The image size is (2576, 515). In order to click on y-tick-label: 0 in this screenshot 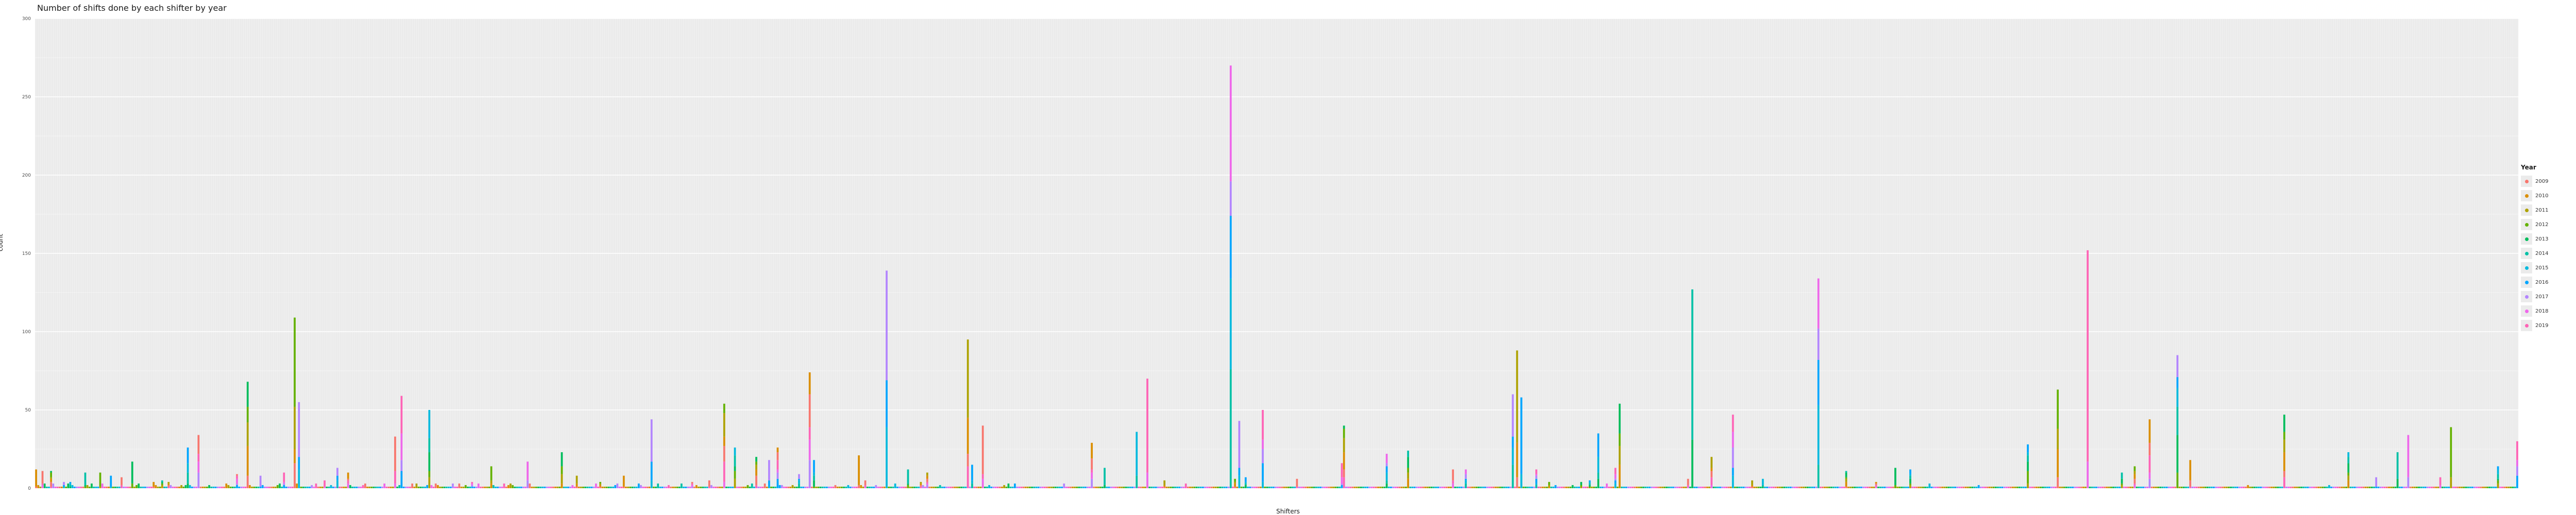, I will do `click(29, 488)`.